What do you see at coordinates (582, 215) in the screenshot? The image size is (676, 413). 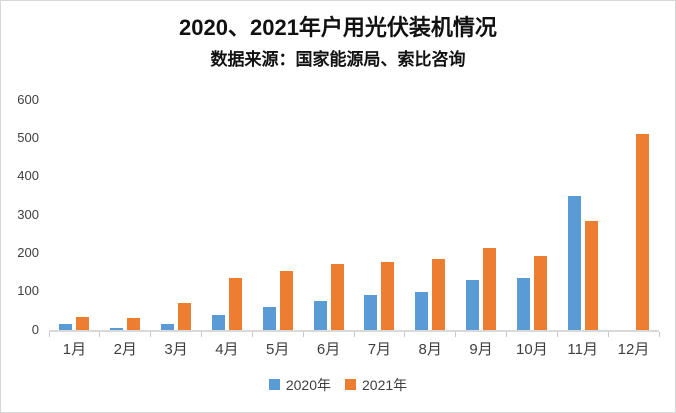 I see `bar-group-11月` at bounding box center [582, 215].